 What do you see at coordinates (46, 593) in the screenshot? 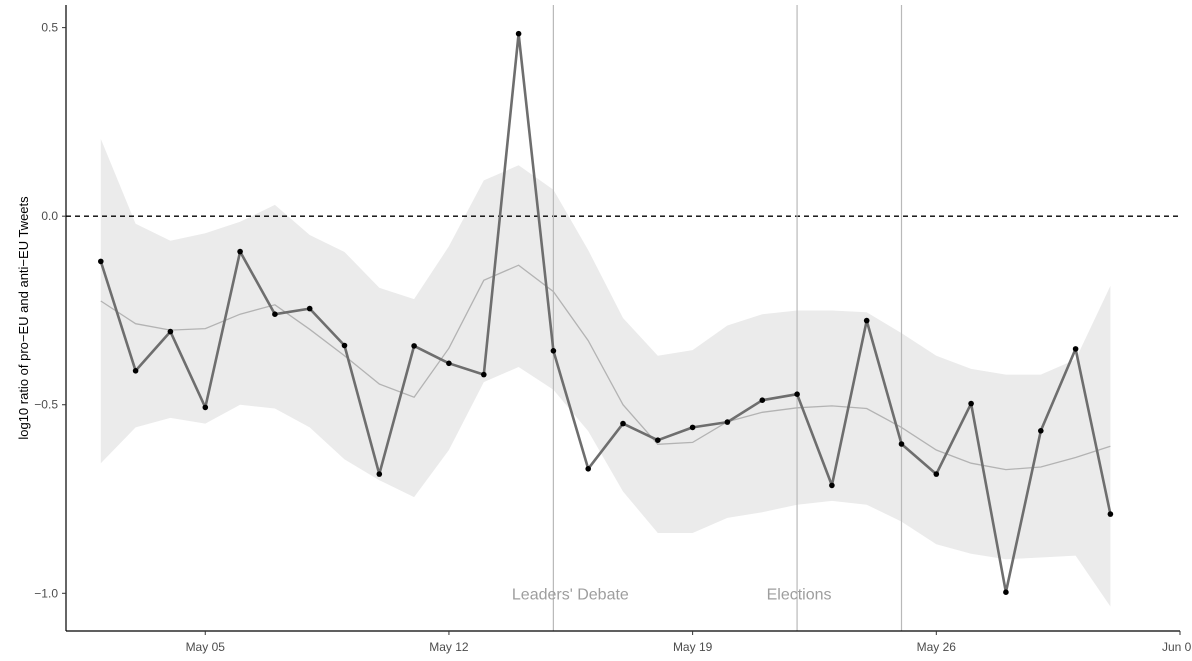
I see `y-tick-label: −1.0` at bounding box center [46, 593].